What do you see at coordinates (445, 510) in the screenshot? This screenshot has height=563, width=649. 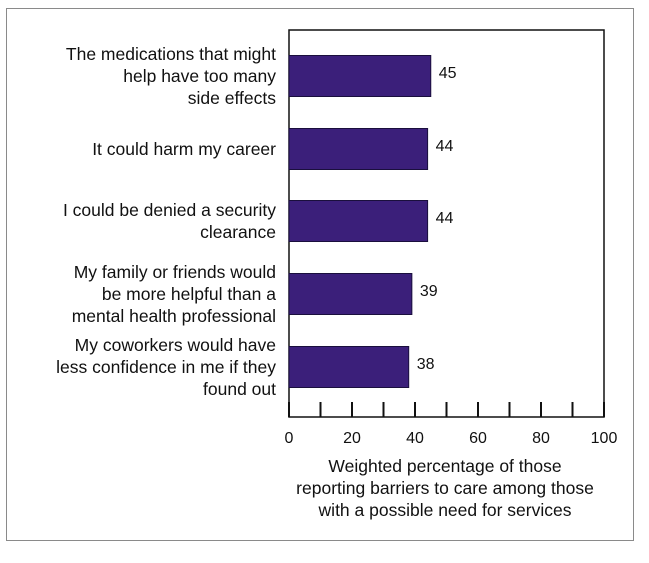 I see `x-axis-title-line-3: with a possible need for services` at bounding box center [445, 510].